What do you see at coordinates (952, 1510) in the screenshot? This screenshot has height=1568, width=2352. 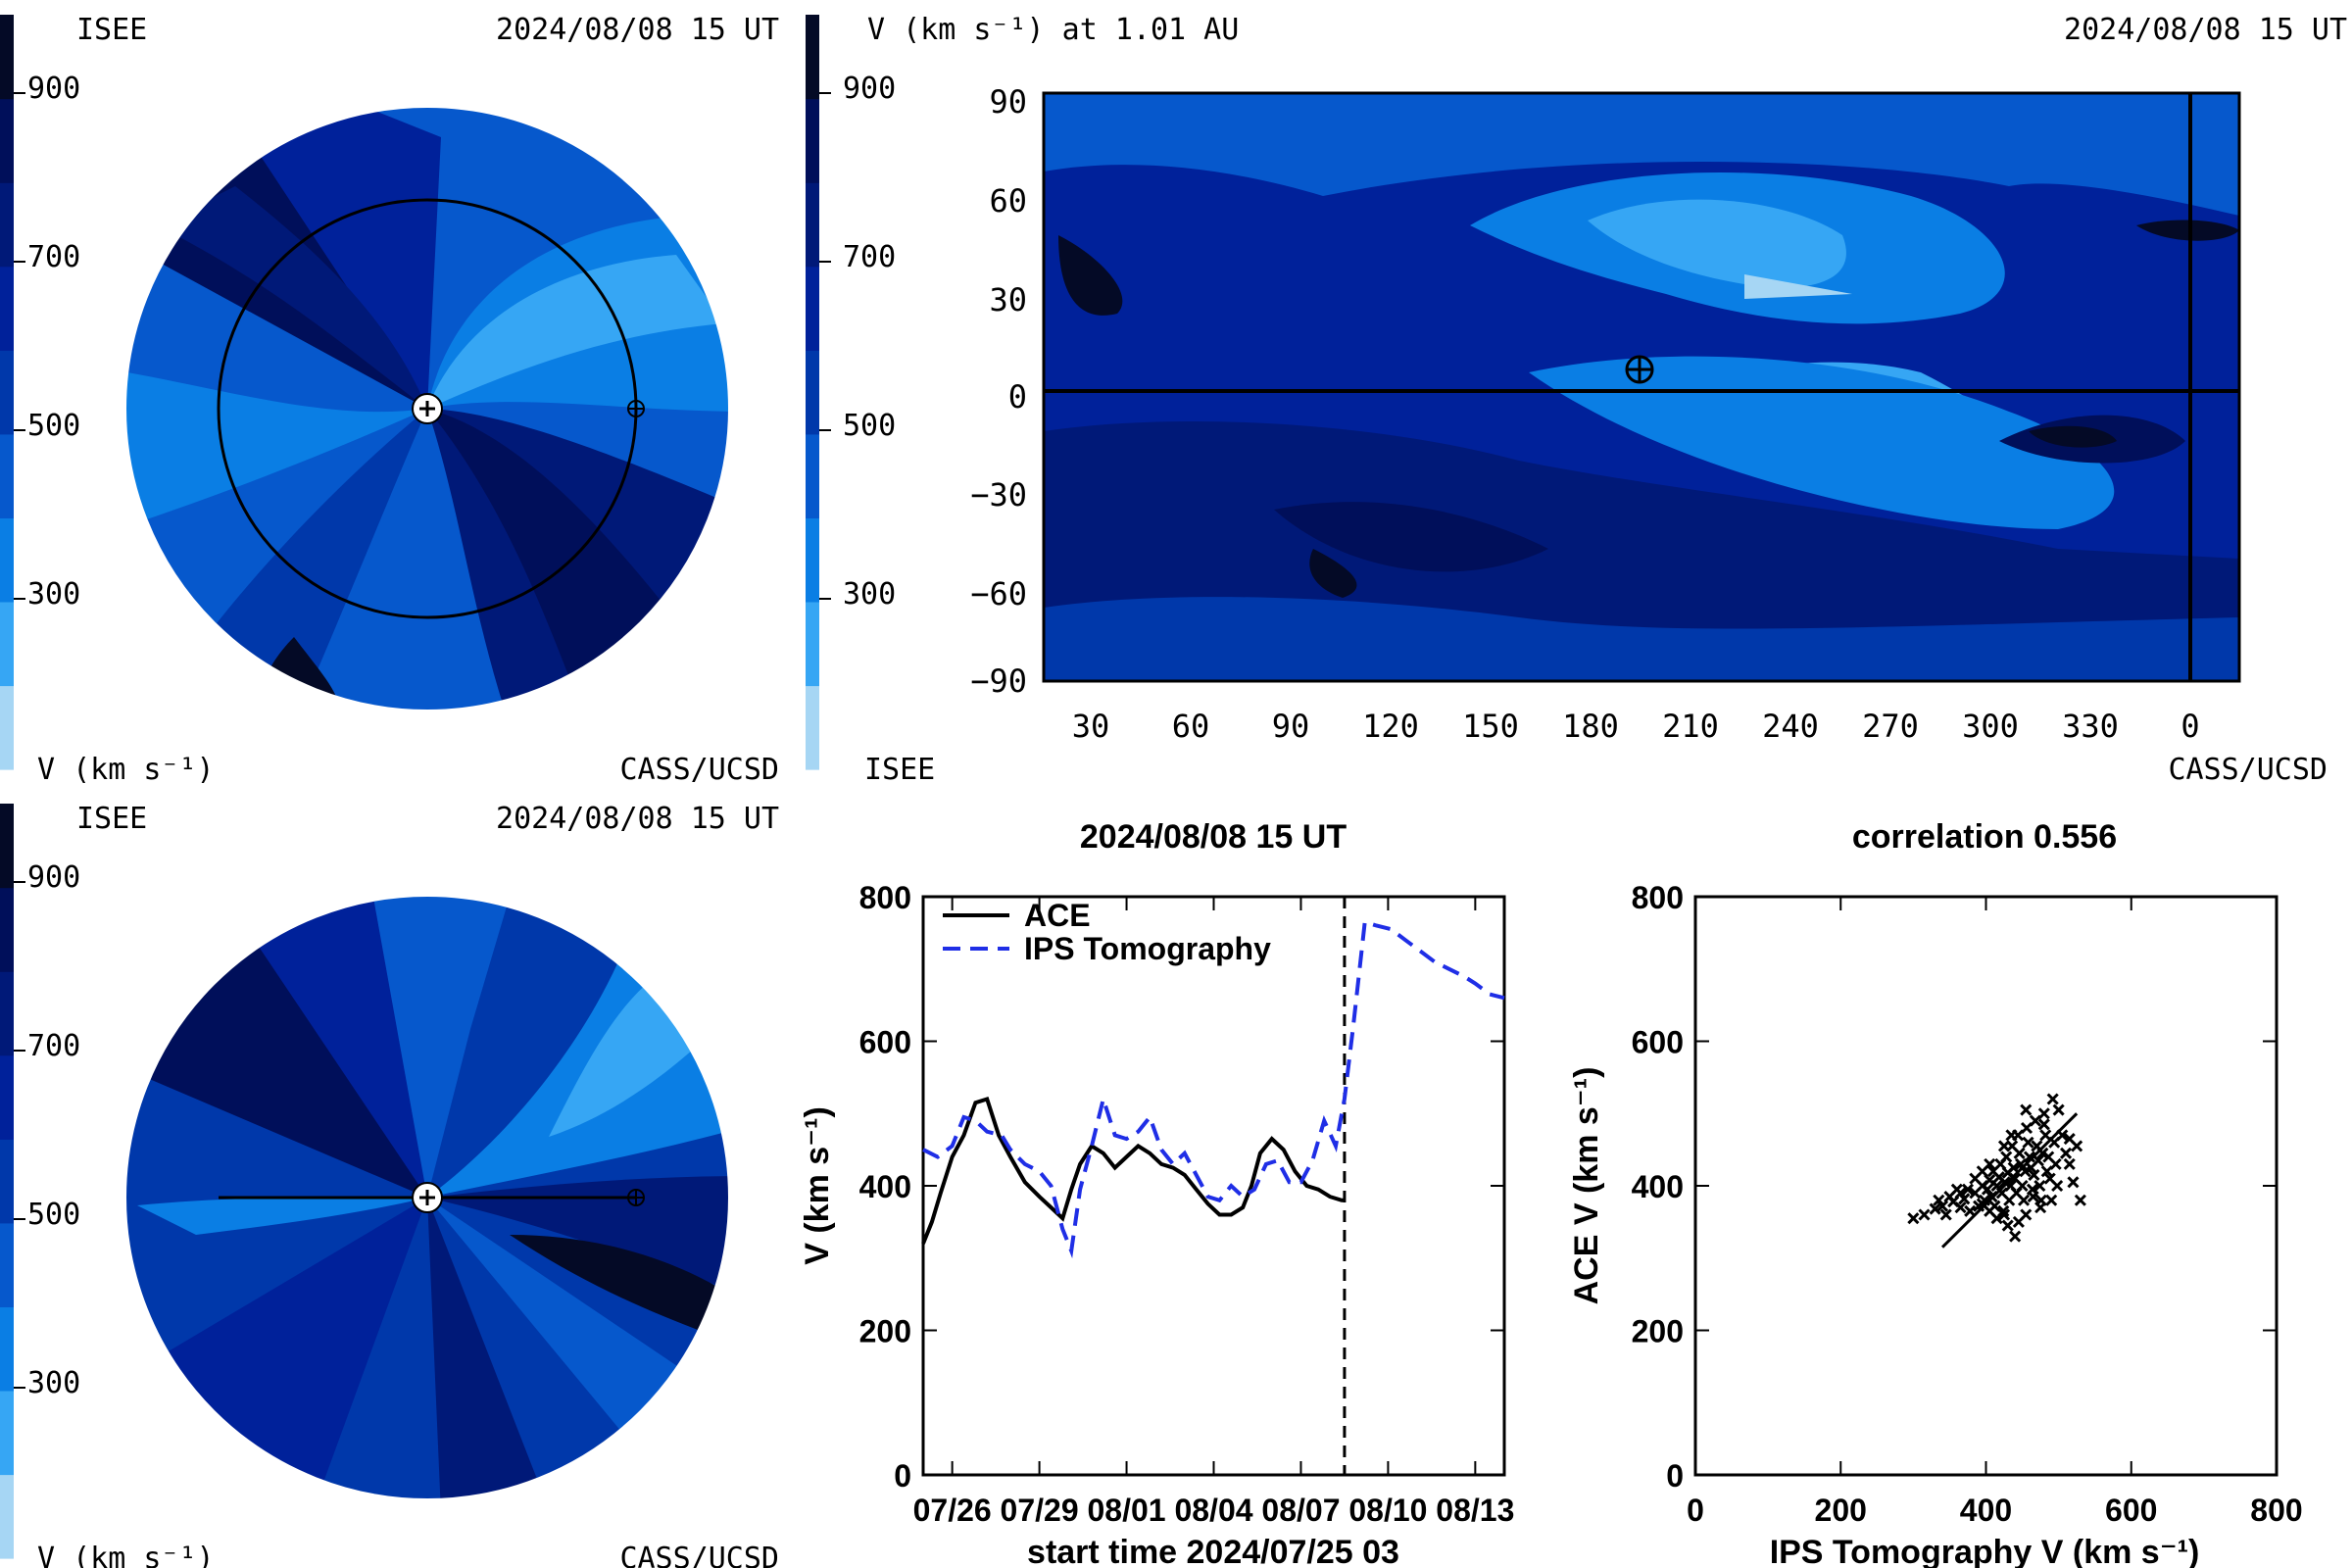 I see `x-tick-label: 07/26` at bounding box center [952, 1510].